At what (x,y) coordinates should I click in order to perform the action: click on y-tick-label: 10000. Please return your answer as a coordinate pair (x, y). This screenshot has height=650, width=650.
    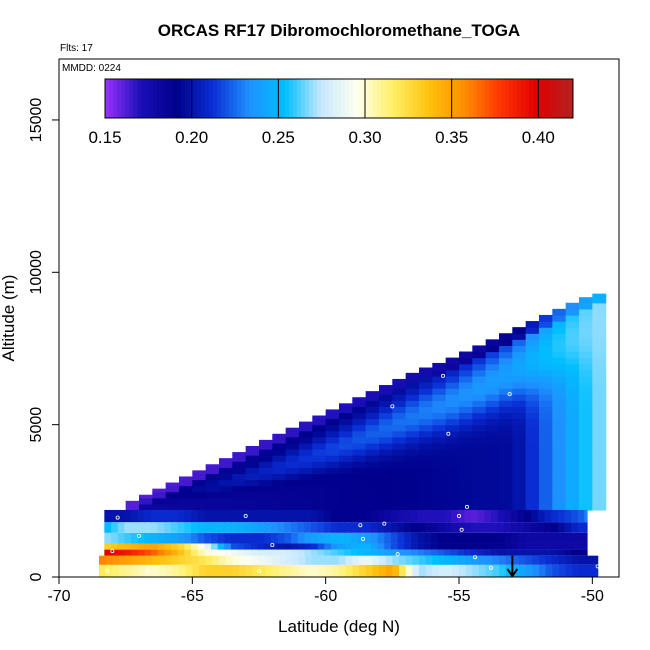
    Looking at the image, I should click on (36, 272).